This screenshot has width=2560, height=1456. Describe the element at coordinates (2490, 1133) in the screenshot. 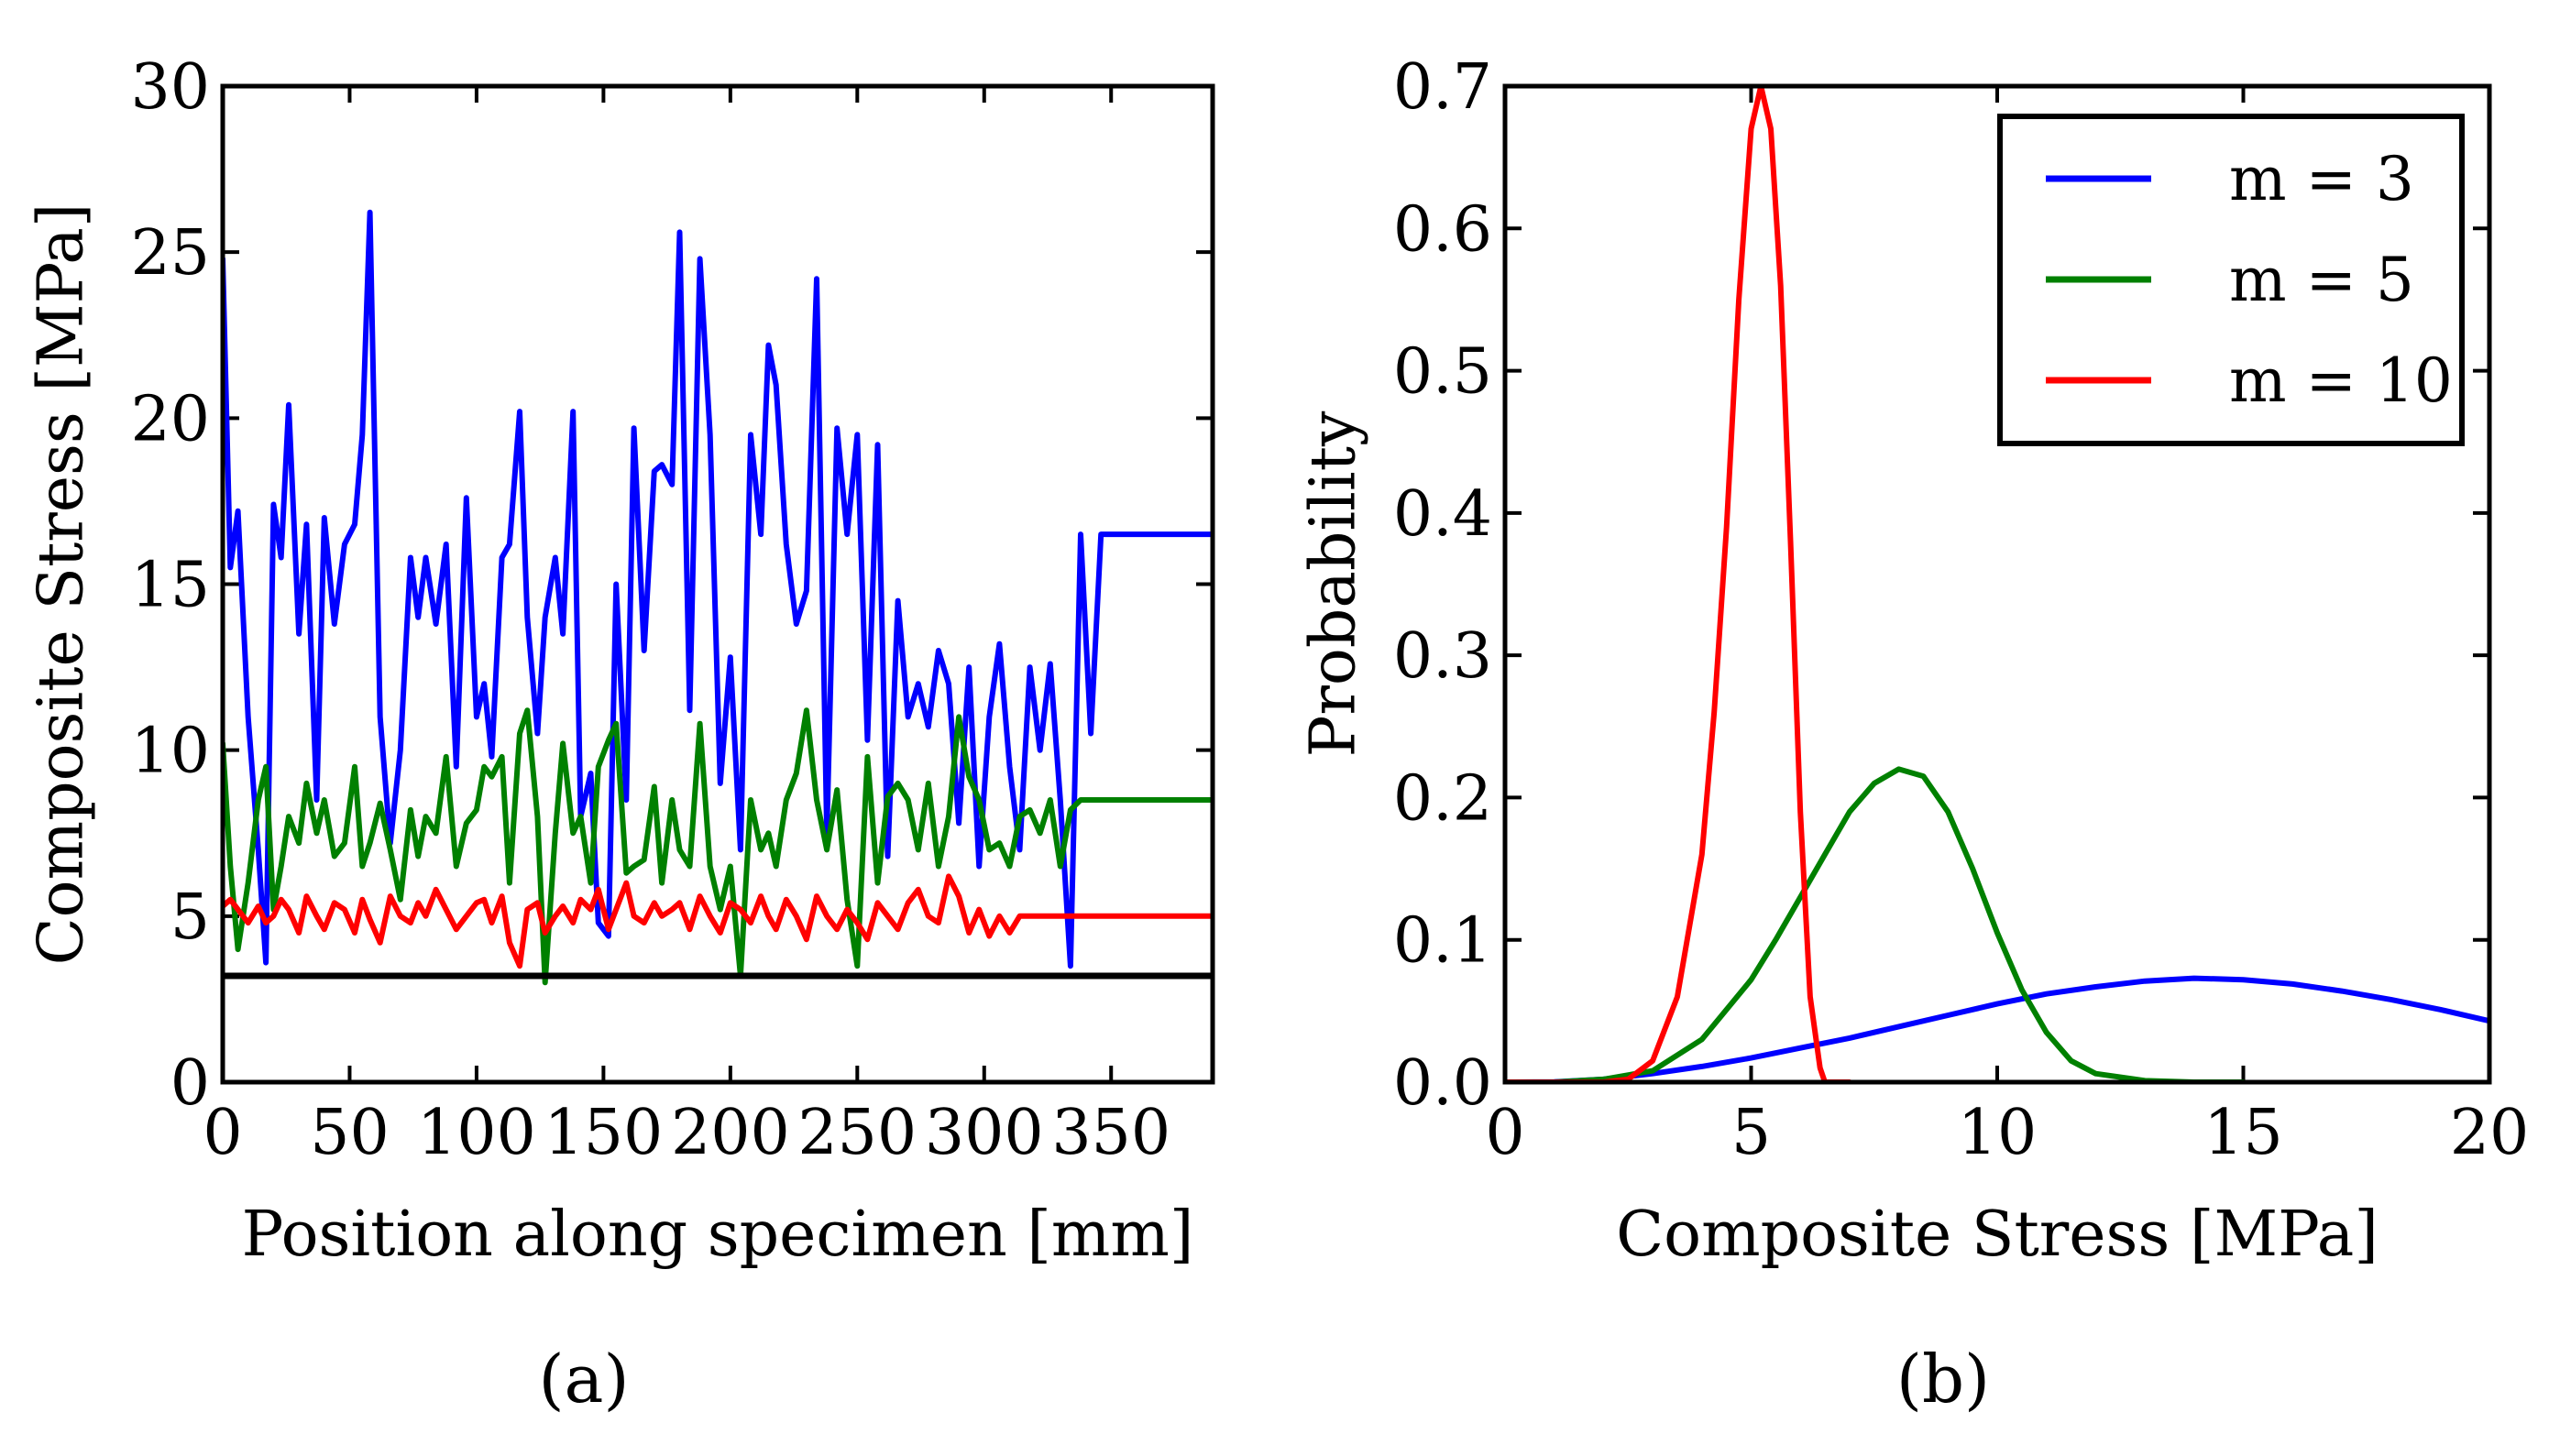

I see `x-tick-label: 20` at that location.